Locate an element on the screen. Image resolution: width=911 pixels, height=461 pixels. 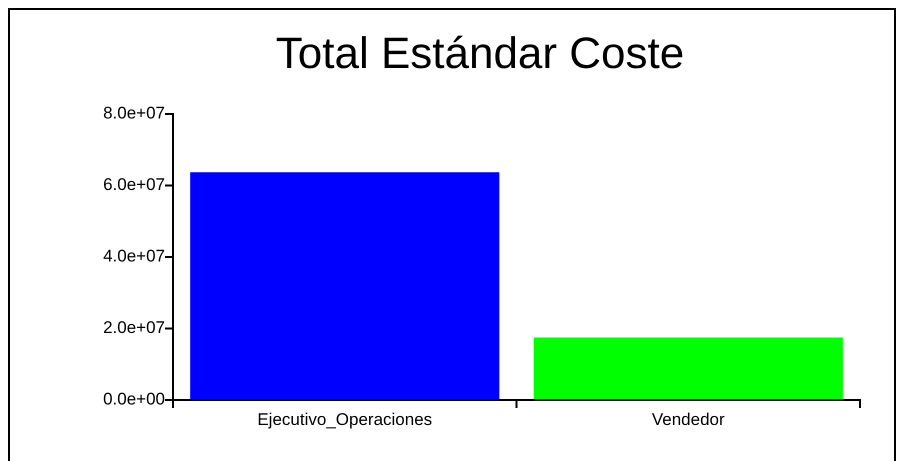
y-tick-label: 2.0e+07 is located at coordinates (134, 328).